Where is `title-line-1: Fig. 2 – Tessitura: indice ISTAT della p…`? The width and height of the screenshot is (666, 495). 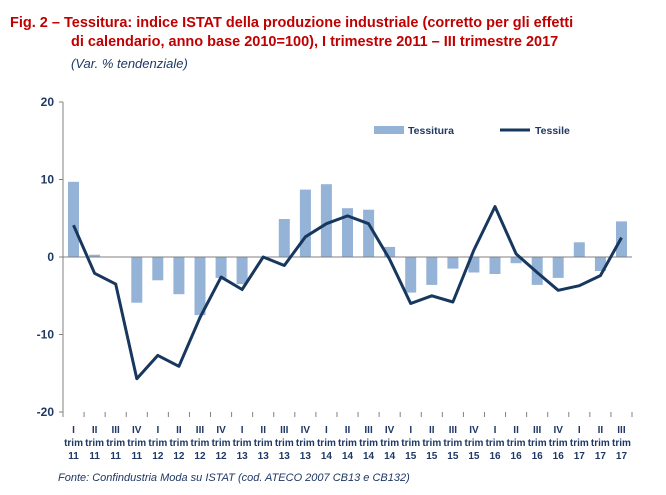
title-line-1: Fig. 2 – Tessitura: indice ISTAT della p… is located at coordinates (292, 23).